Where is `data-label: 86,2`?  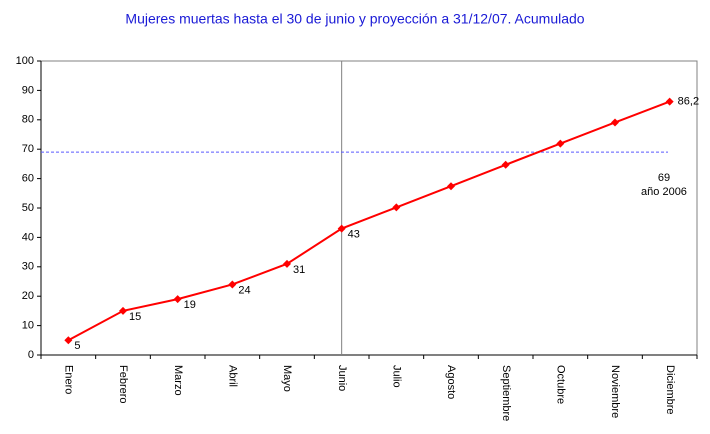 data-label: 86,2 is located at coordinates (688, 101).